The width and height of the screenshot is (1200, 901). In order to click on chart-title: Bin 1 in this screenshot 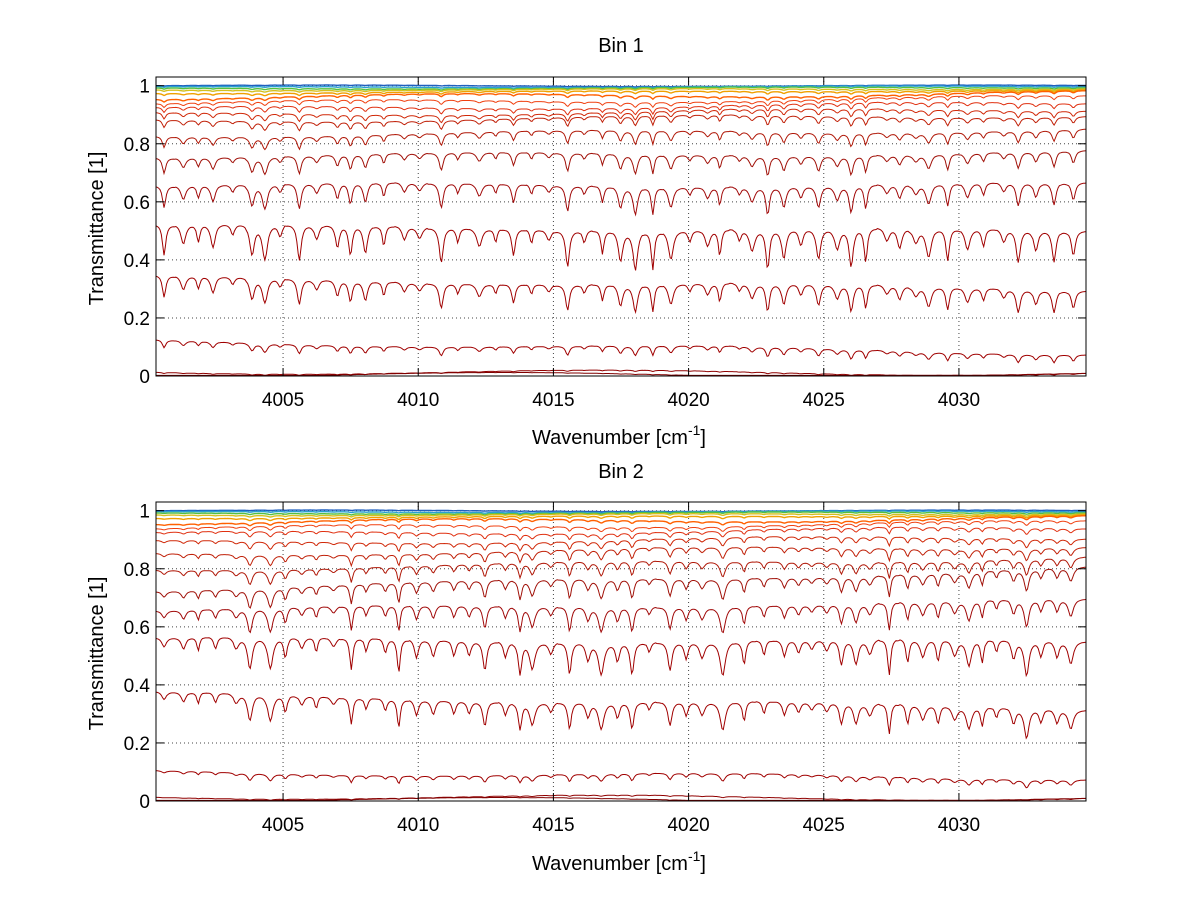, I will do `click(621, 46)`.